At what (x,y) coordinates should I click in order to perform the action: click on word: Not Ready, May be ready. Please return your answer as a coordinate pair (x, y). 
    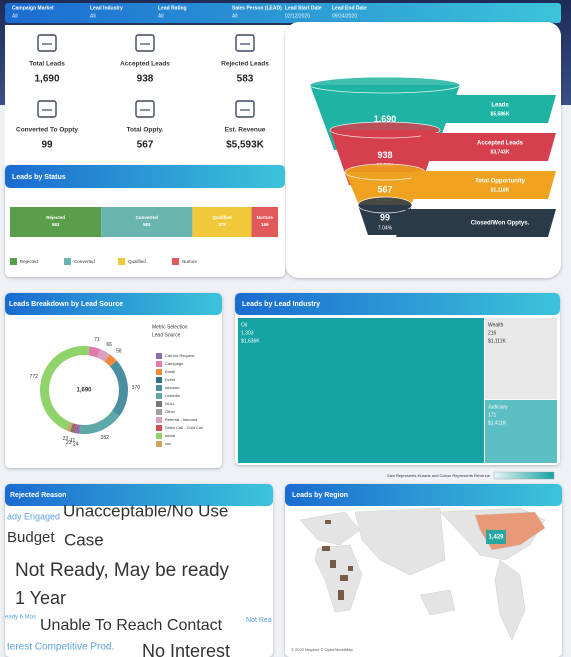
    Looking at the image, I should click on (122, 570).